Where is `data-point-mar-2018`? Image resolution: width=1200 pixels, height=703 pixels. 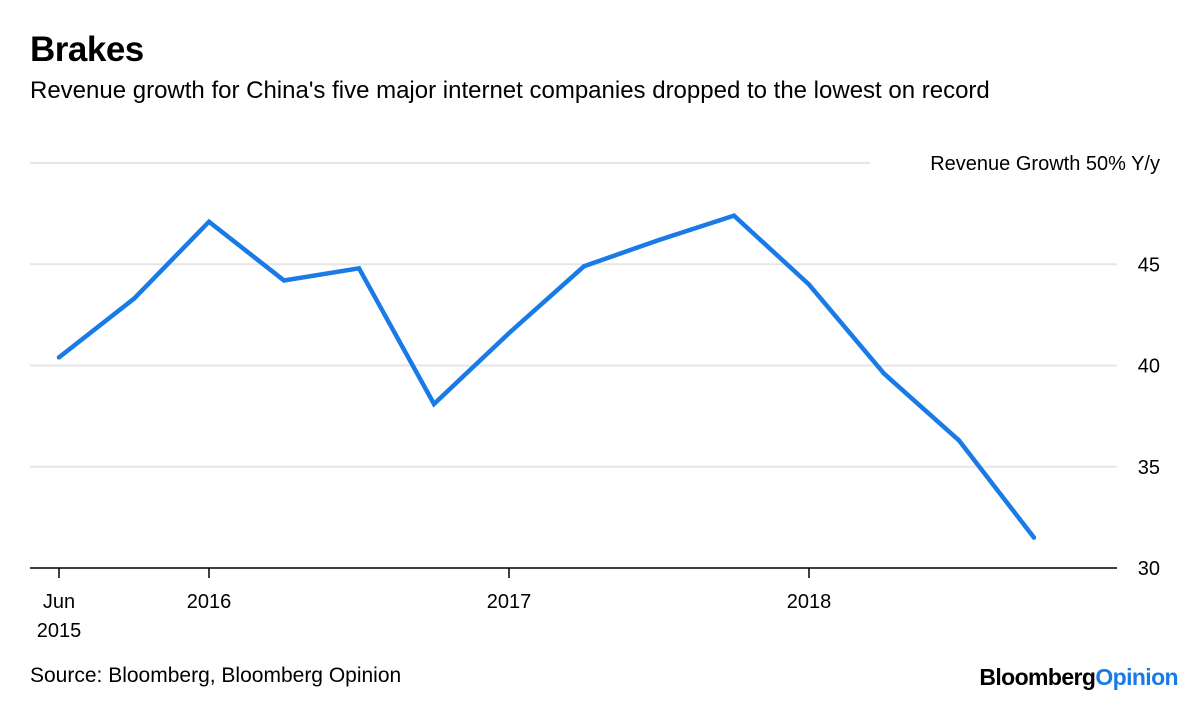 data-point-mar-2018 is located at coordinates (884, 373).